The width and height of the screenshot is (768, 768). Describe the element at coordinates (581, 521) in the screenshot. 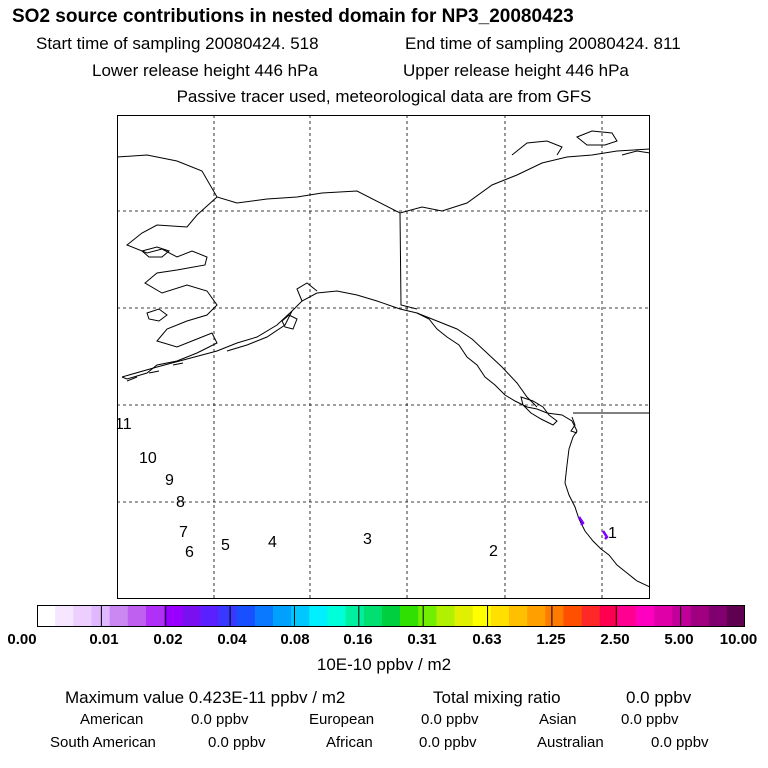

I see `plume-mark-a` at that location.